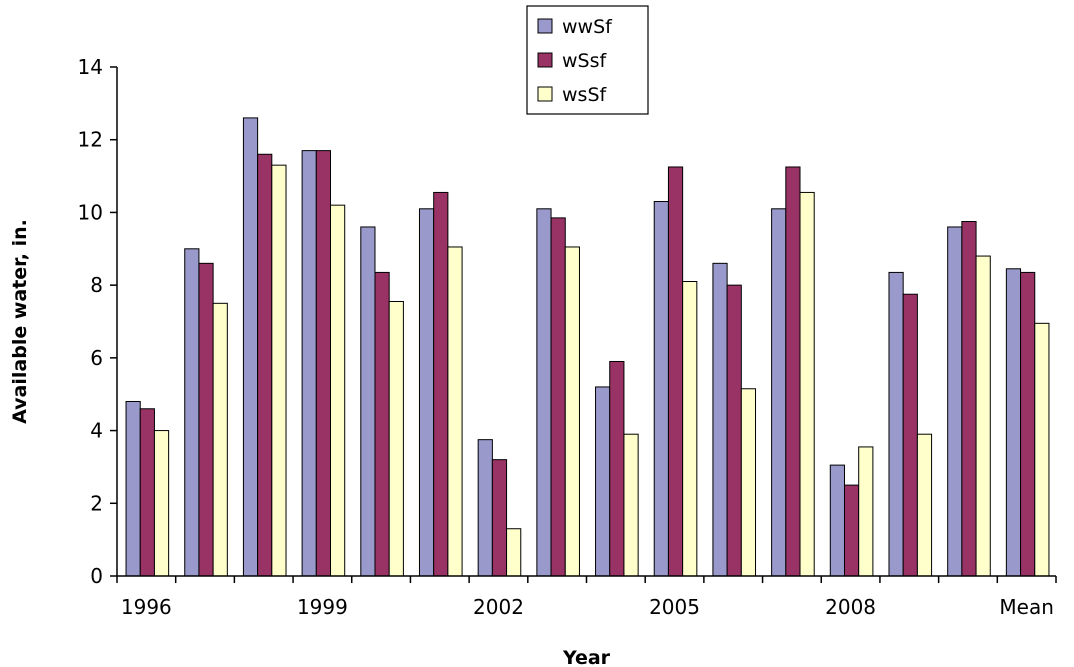 The height and width of the screenshot is (667, 1074). Describe the element at coordinates (96, 503) in the screenshot. I see `y-tick-label: 2` at that location.